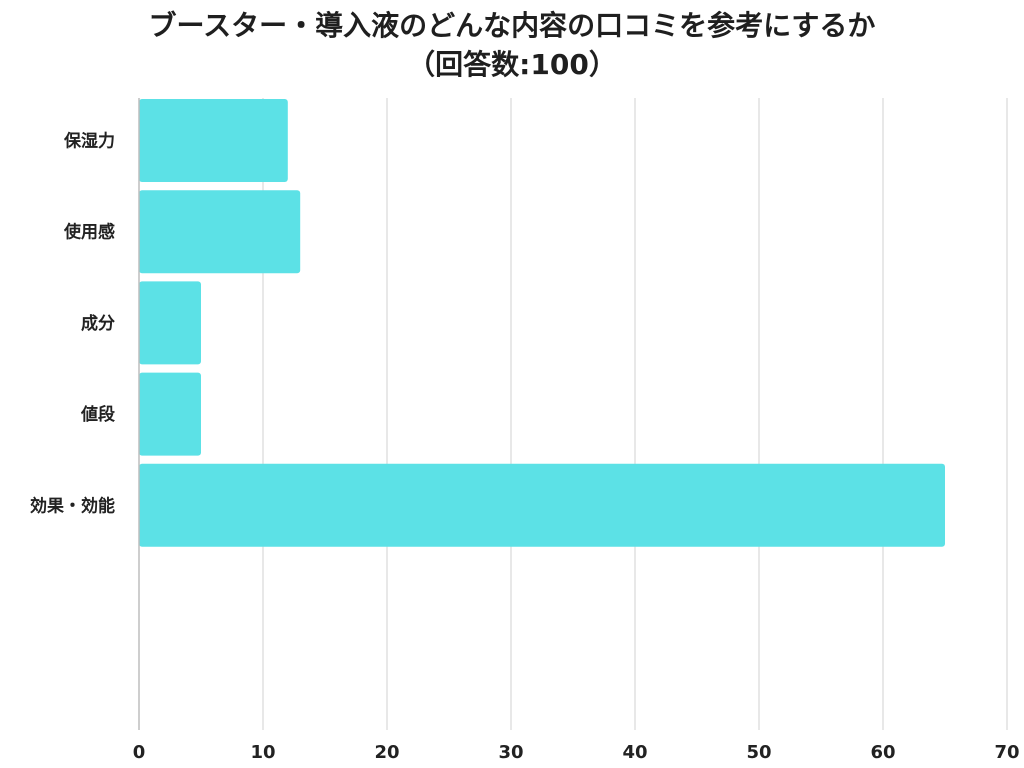 Image resolution: width=1024 pixels, height=768 pixels. I want to click on x-tick-label: 50, so click(758, 752).